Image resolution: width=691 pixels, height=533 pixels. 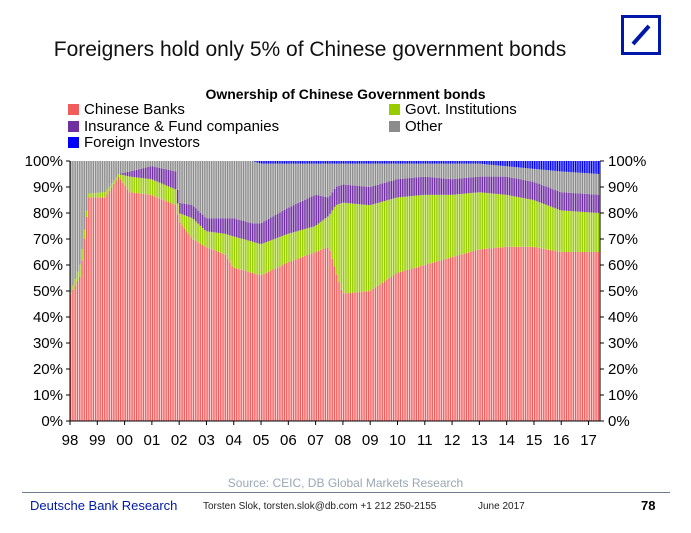 What do you see at coordinates (48, 239) in the screenshot?
I see `y-tick-label-left: 70%` at bounding box center [48, 239].